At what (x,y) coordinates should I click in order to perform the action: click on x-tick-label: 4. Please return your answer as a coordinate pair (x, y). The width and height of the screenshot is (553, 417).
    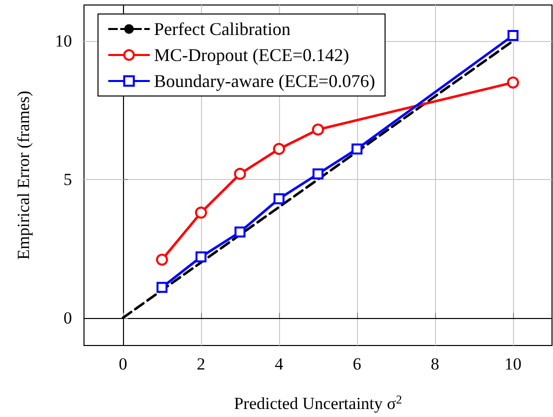
    Looking at the image, I should click on (279, 364).